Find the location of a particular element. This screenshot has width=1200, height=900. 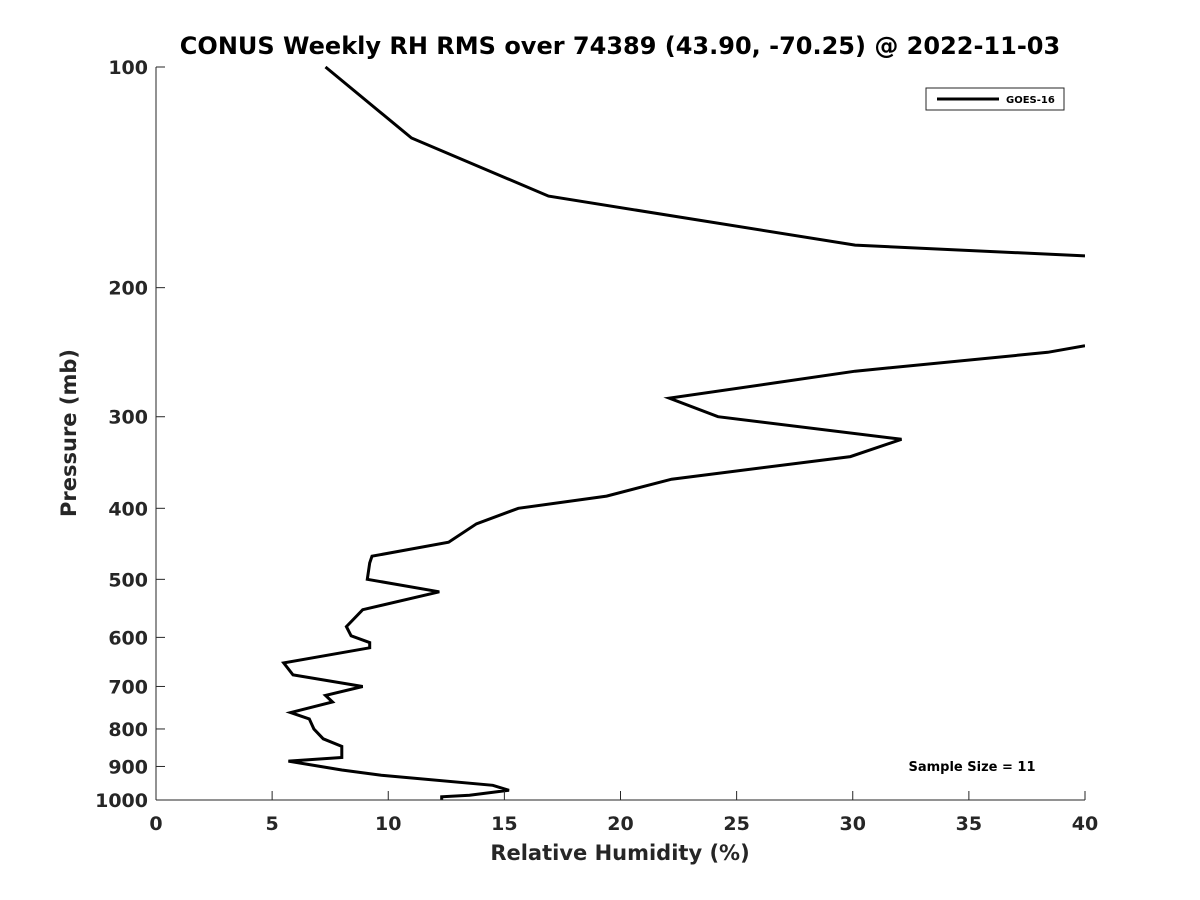

y-tick-label: 700 is located at coordinates (128, 687).